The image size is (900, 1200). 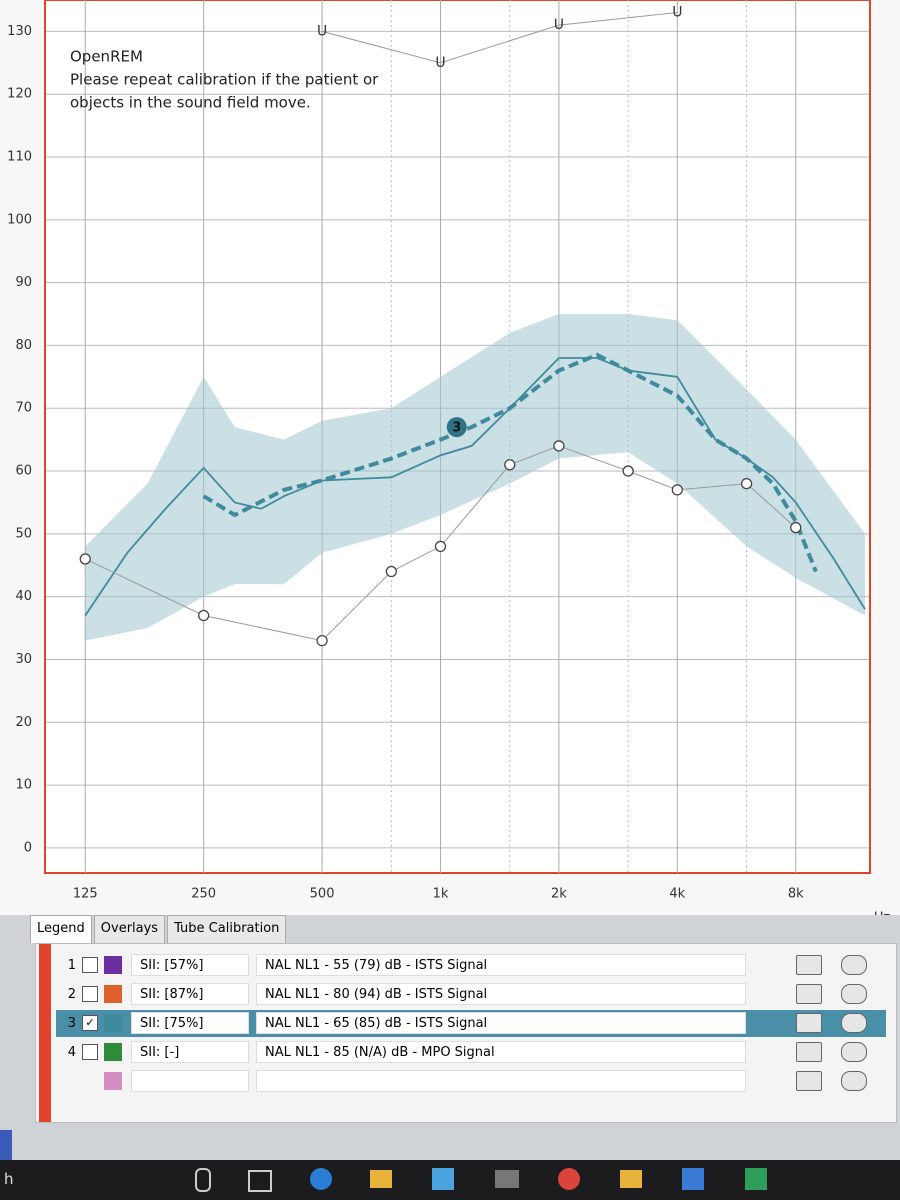 What do you see at coordinates (23, 345) in the screenshot?
I see `y-tick-label: 80` at bounding box center [23, 345].